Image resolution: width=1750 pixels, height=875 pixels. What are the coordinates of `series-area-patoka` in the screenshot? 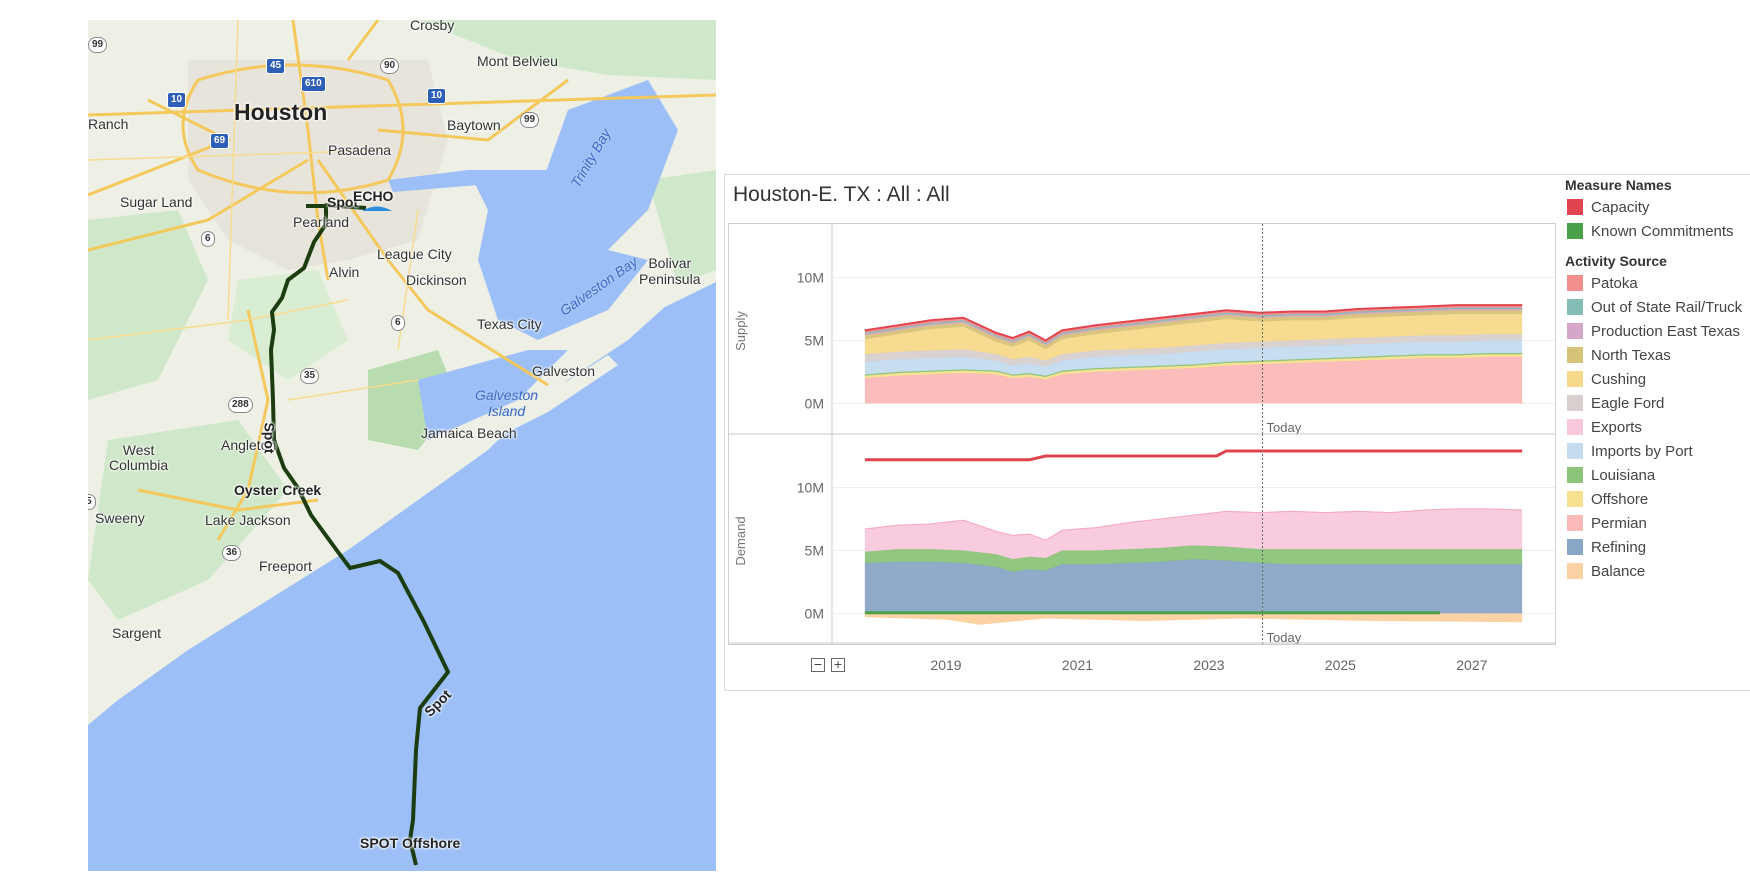 It's located at (1193, 324).